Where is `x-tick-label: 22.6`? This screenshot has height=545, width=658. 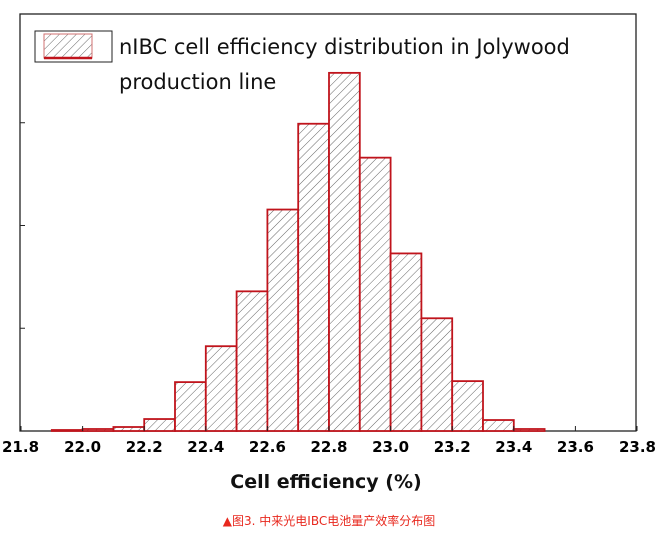
x-tick-label: 22.6 is located at coordinates (267, 447).